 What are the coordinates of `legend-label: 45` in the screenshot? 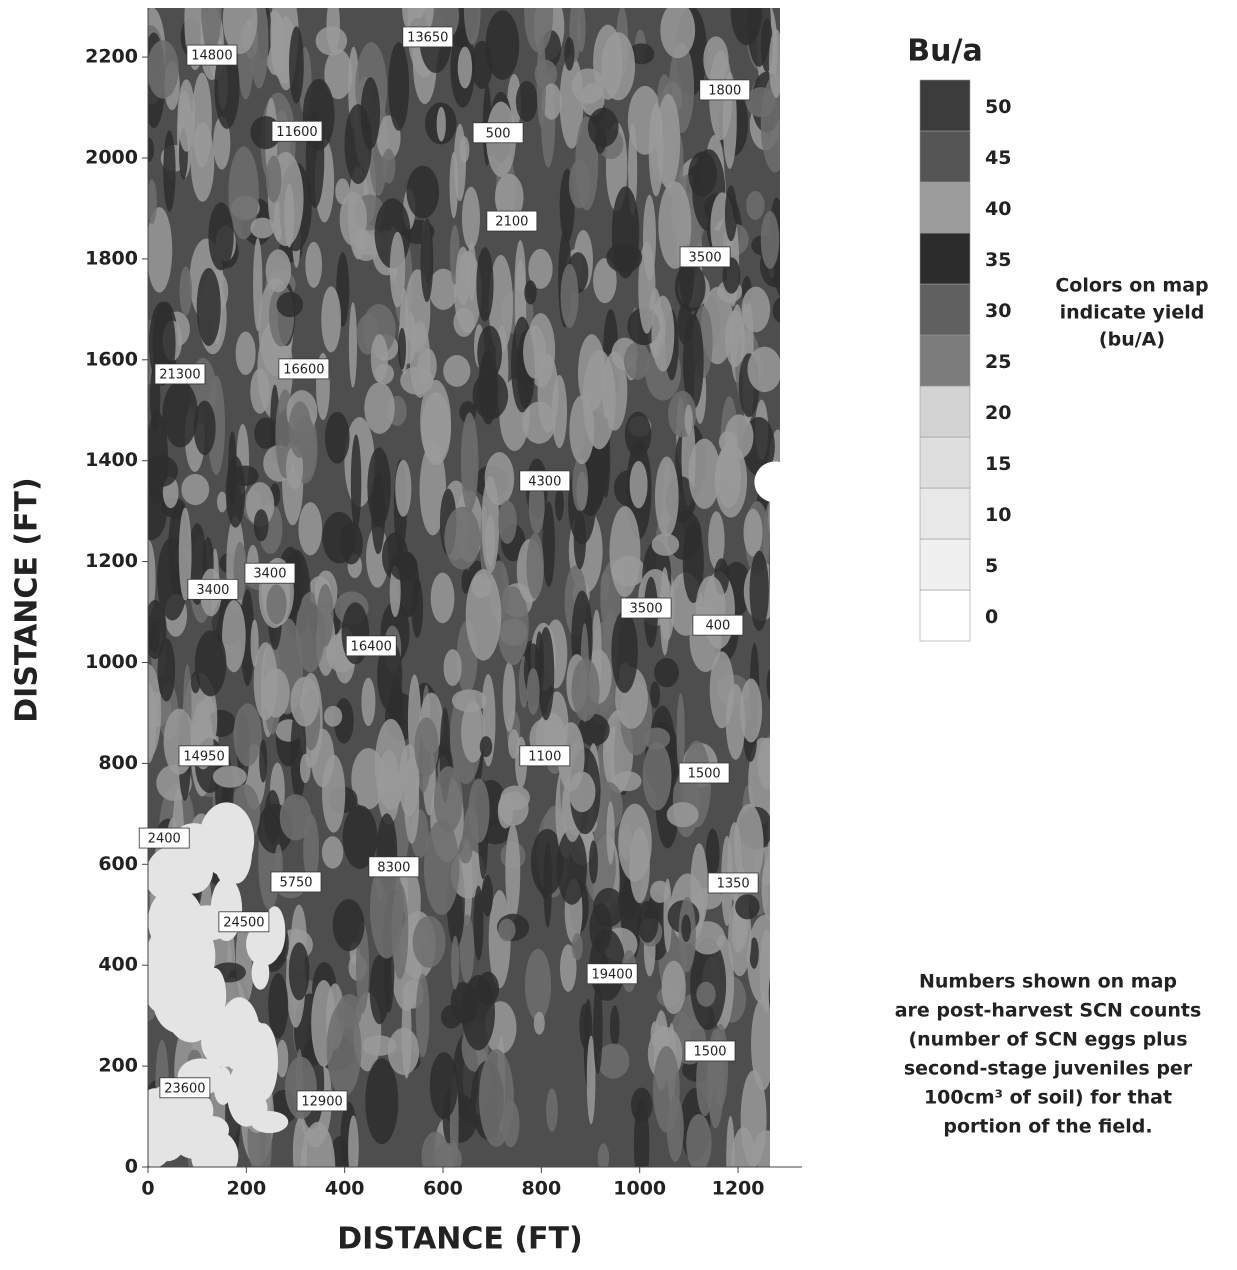 It's located at (998, 158).